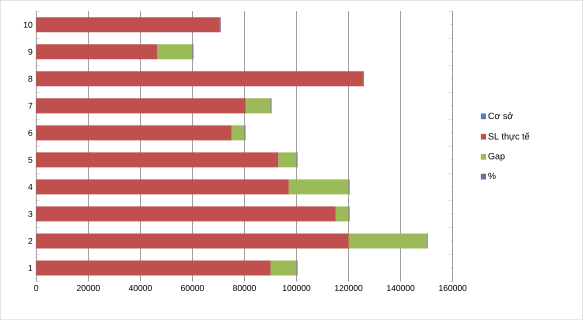 The height and width of the screenshot is (320, 583). What do you see at coordinates (30, 187) in the screenshot?
I see `y-tick-label: 4` at bounding box center [30, 187].